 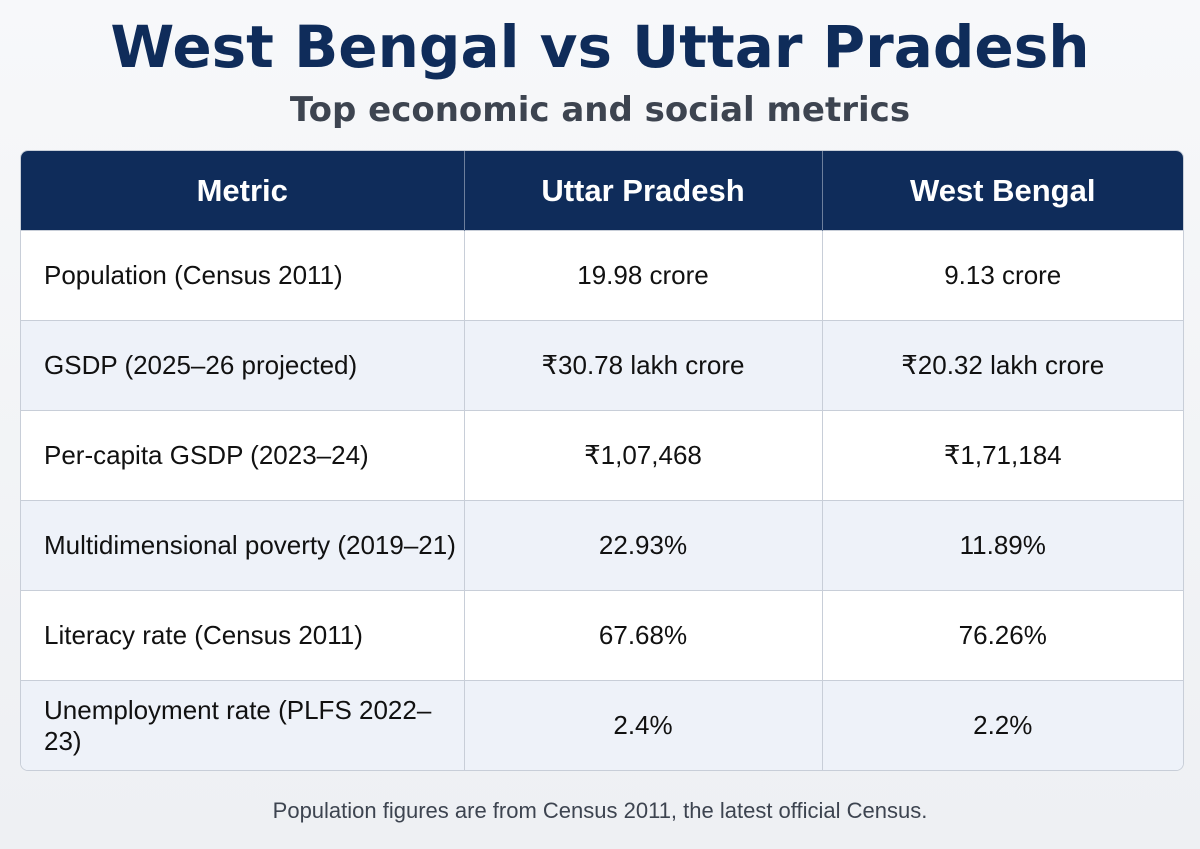 What do you see at coordinates (1002, 725) in the screenshot?
I see `west-bengal-value: 2.2%` at bounding box center [1002, 725].